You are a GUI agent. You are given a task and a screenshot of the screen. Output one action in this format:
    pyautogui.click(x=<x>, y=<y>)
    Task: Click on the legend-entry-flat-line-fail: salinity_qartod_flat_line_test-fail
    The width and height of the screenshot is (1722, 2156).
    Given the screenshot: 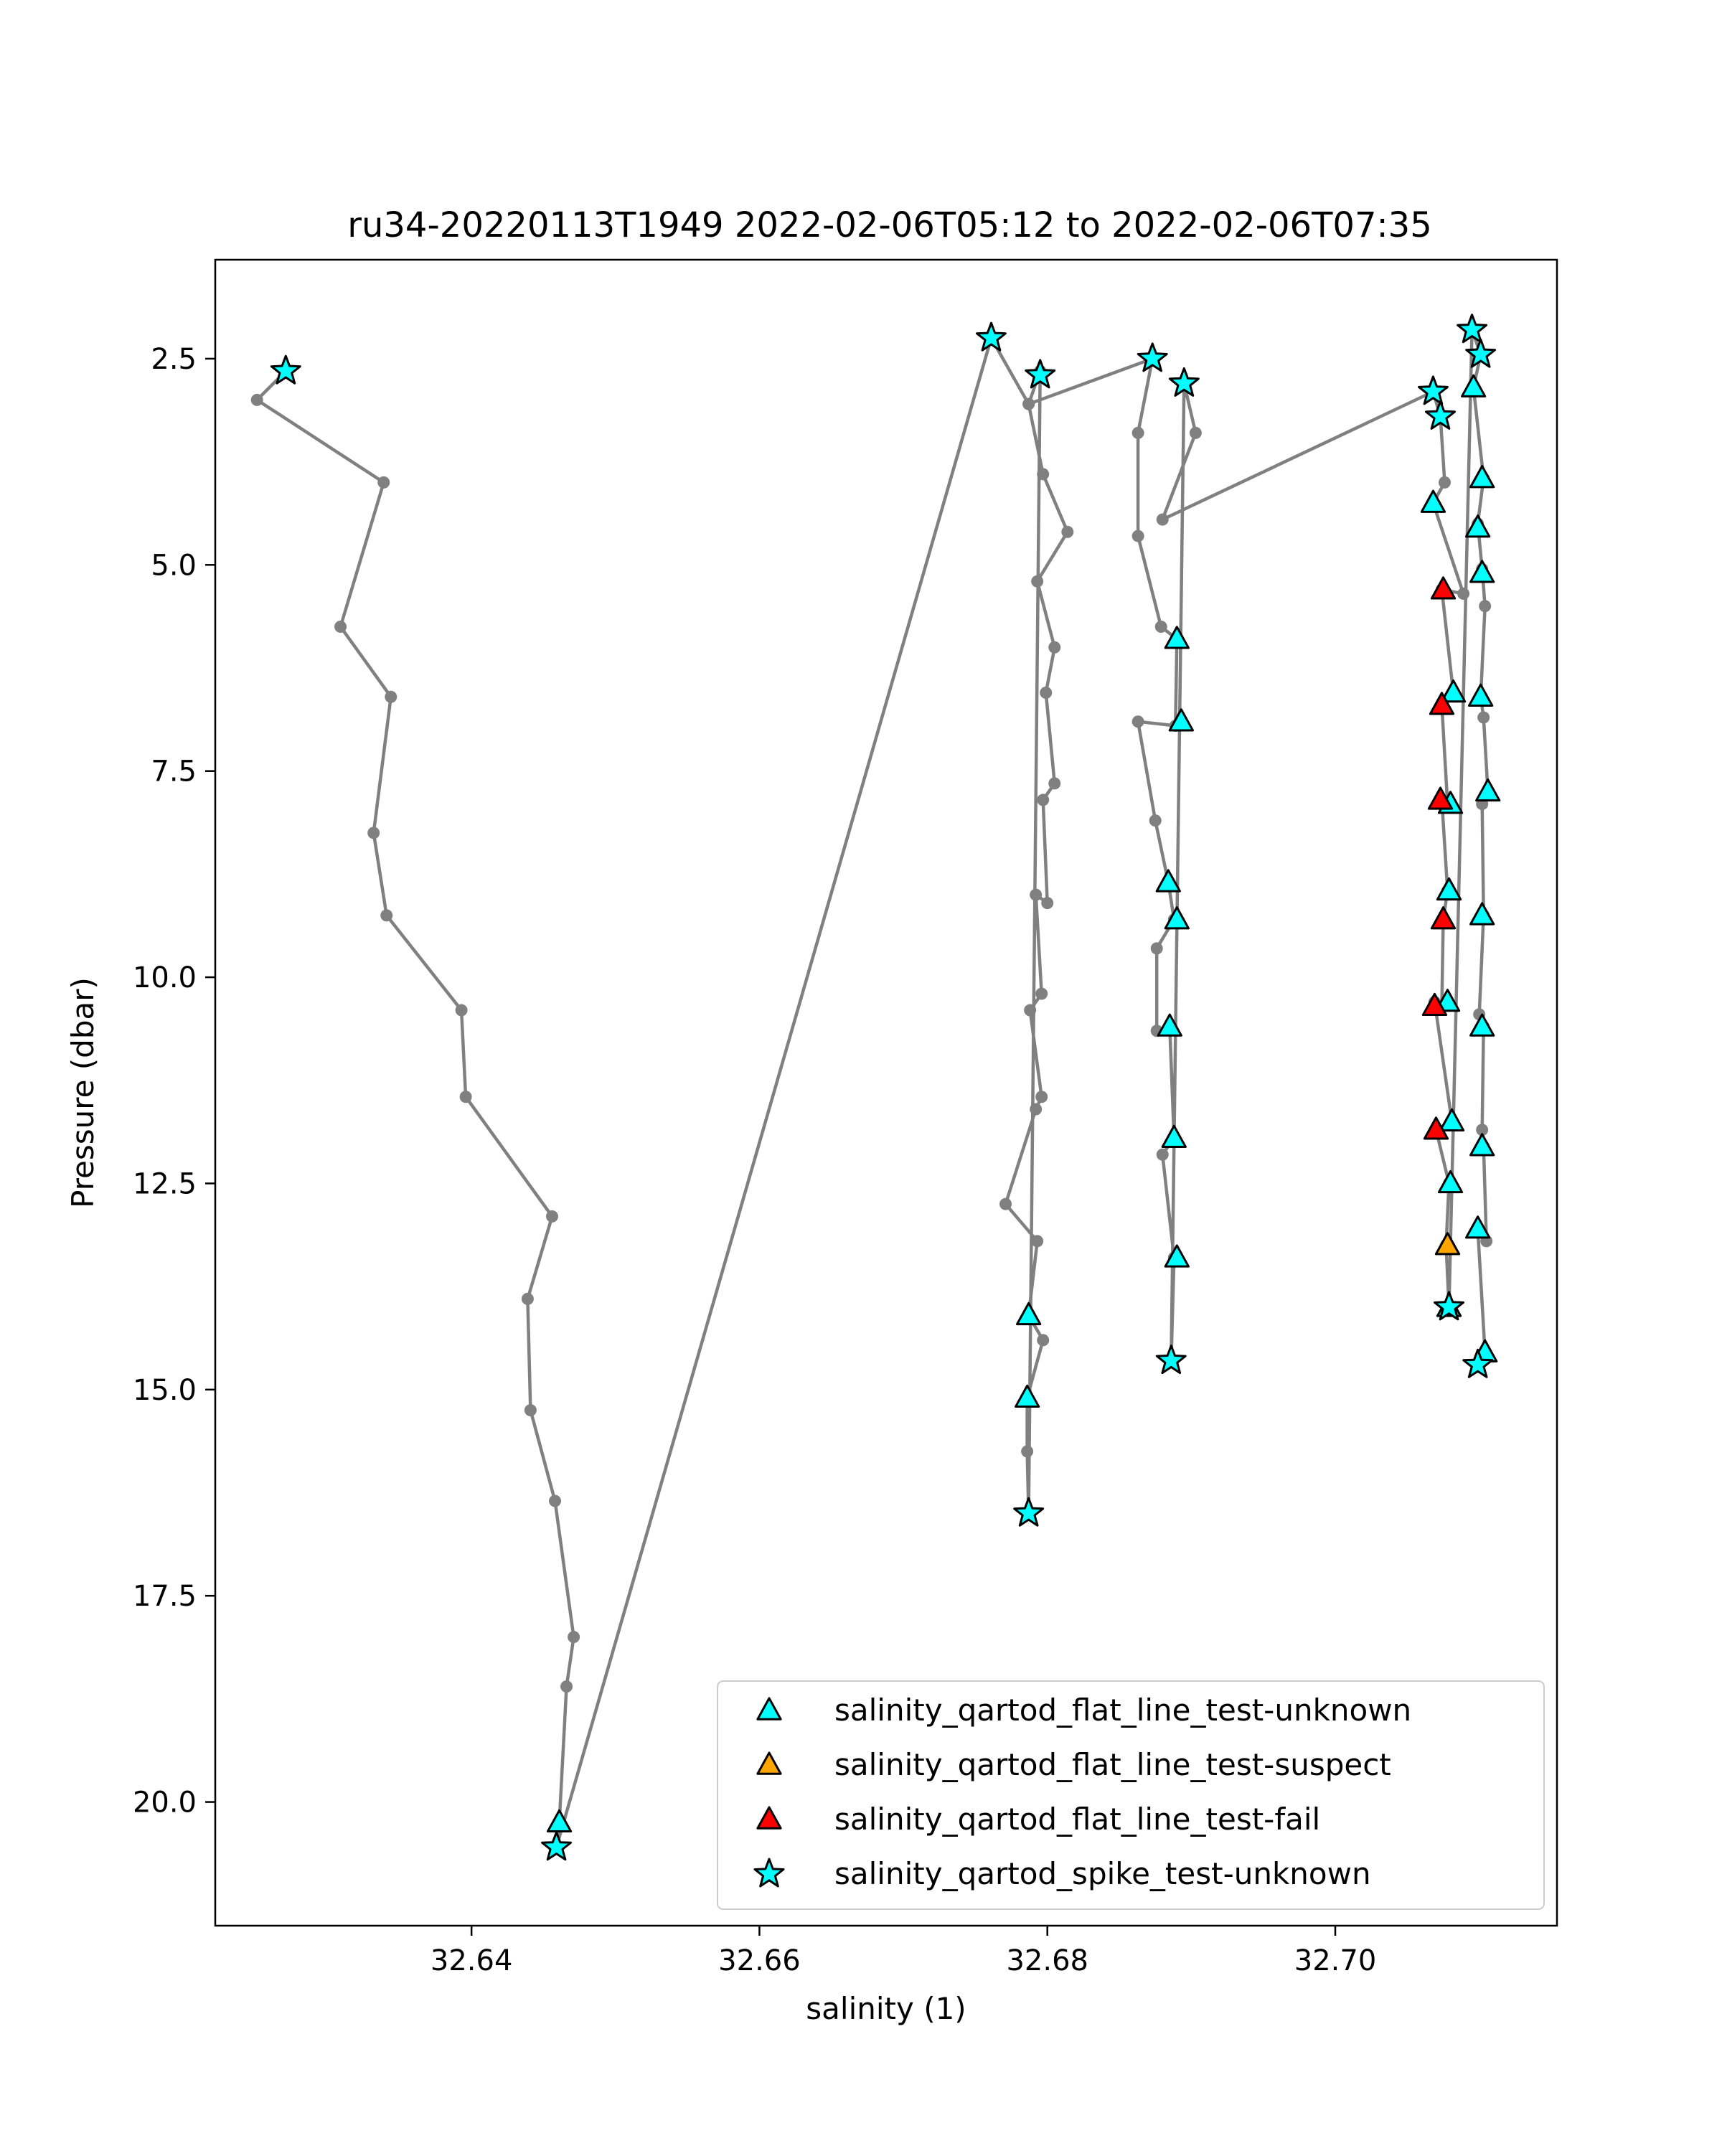 What is the action you would take?
    pyautogui.click(x=1038, y=1820)
    